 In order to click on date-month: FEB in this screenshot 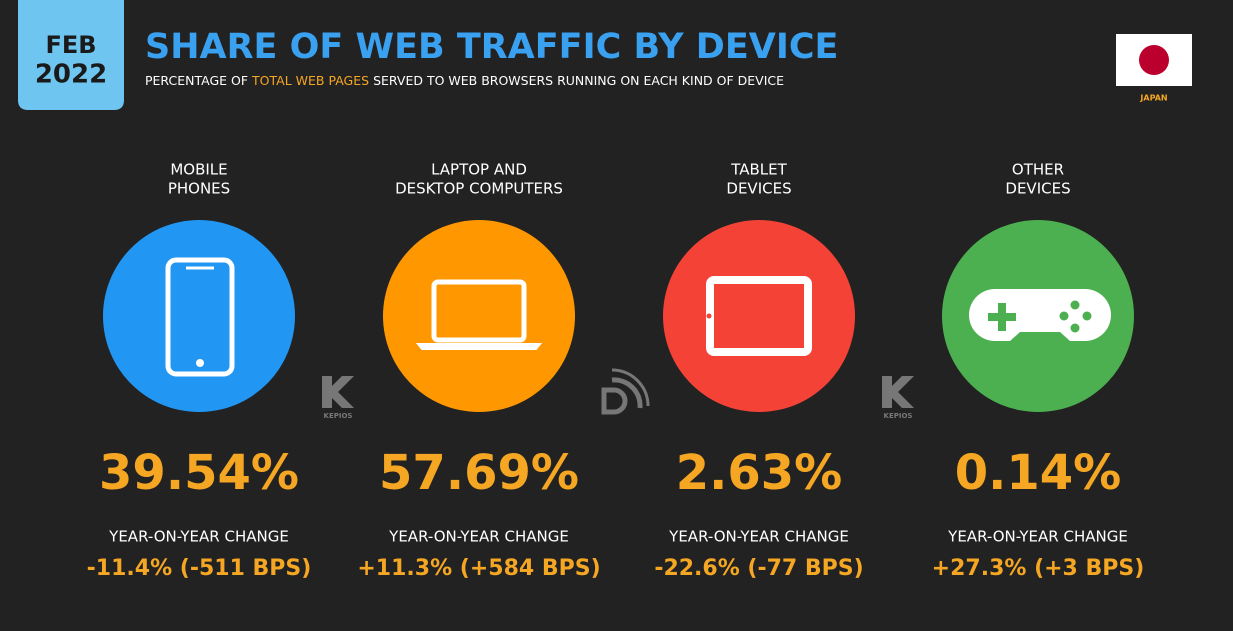, I will do `click(70, 45)`.